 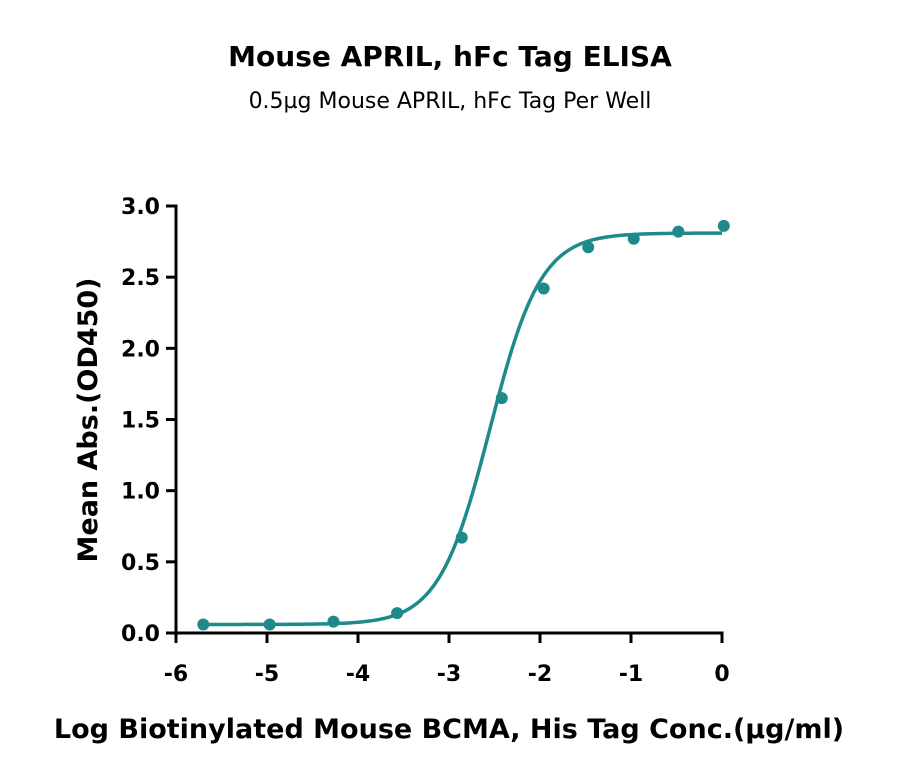 I want to click on y-tick-label: 2.0, so click(x=140, y=349).